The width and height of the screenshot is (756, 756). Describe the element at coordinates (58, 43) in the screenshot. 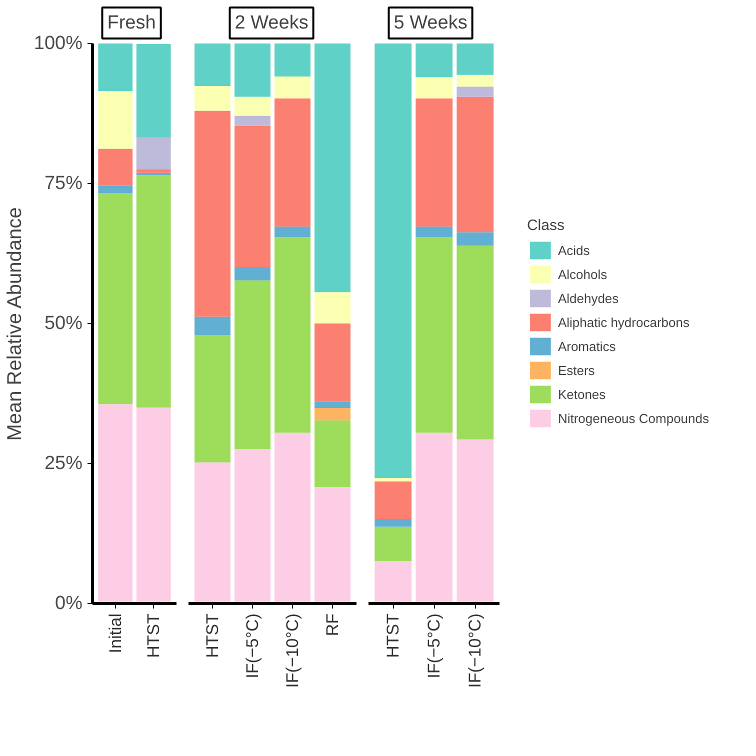

I see `y-tick-label: 100%` at that location.